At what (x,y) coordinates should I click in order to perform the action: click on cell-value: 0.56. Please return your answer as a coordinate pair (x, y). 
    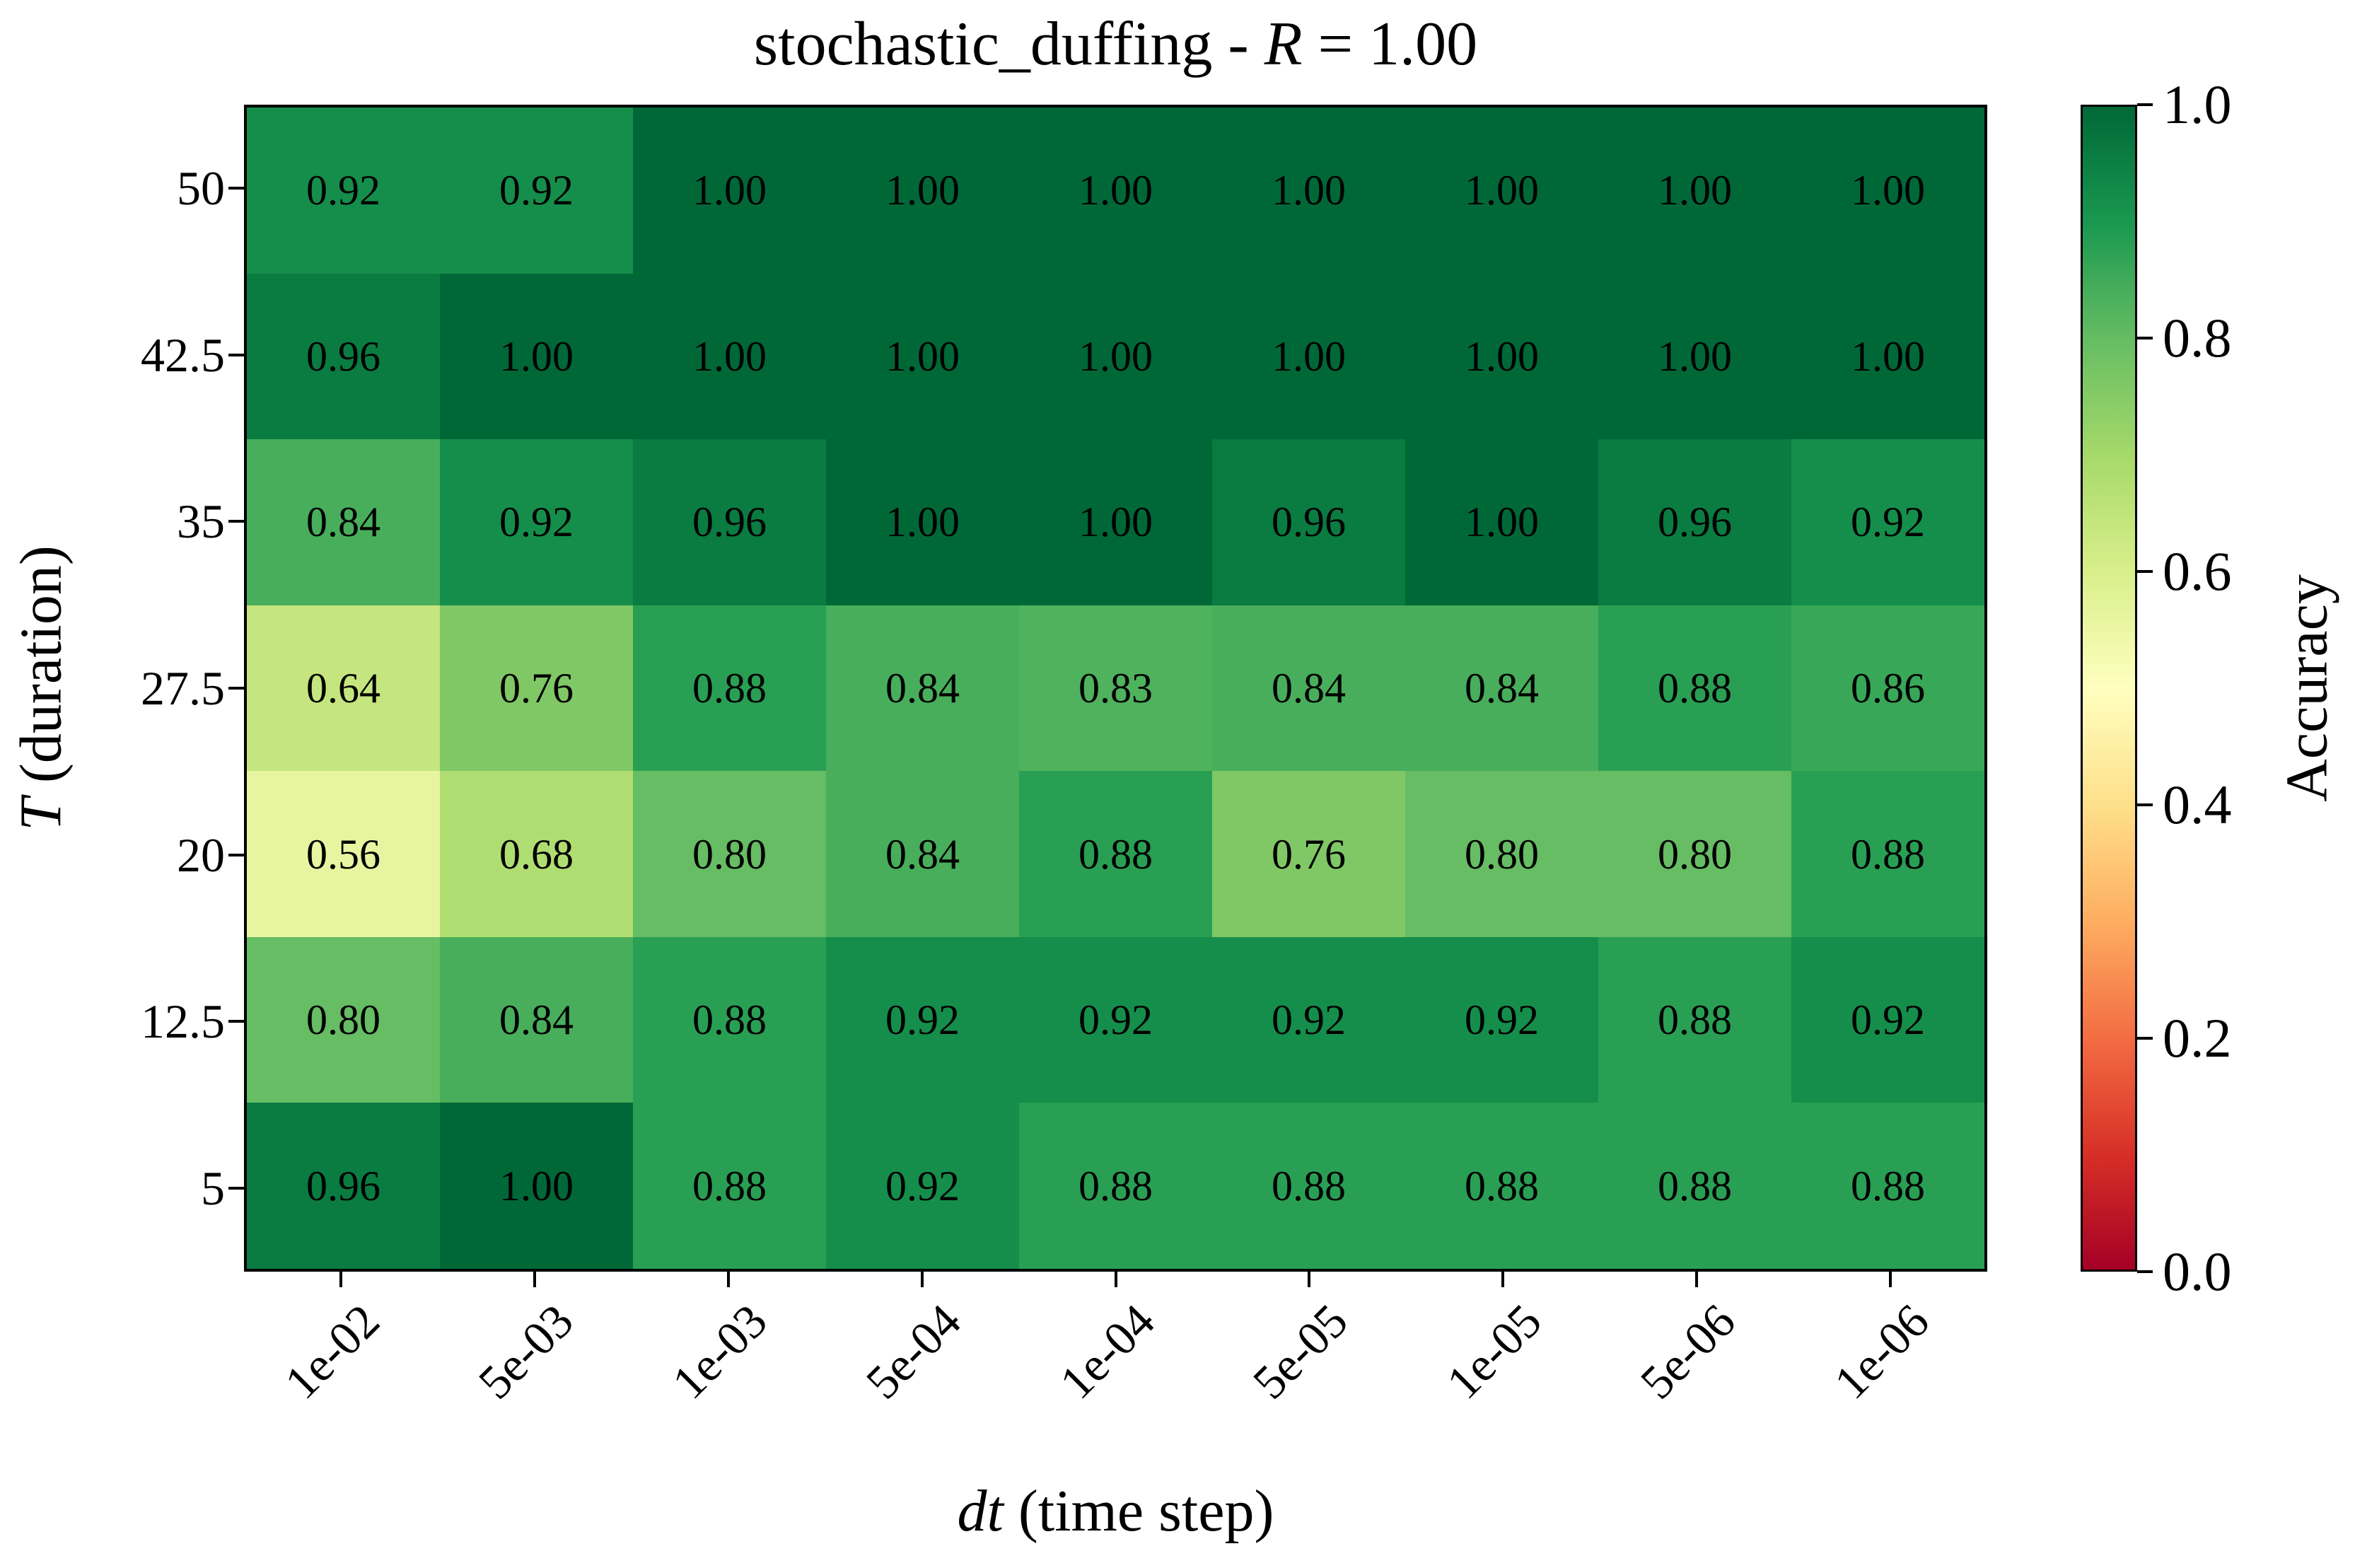
    Looking at the image, I should click on (343, 854).